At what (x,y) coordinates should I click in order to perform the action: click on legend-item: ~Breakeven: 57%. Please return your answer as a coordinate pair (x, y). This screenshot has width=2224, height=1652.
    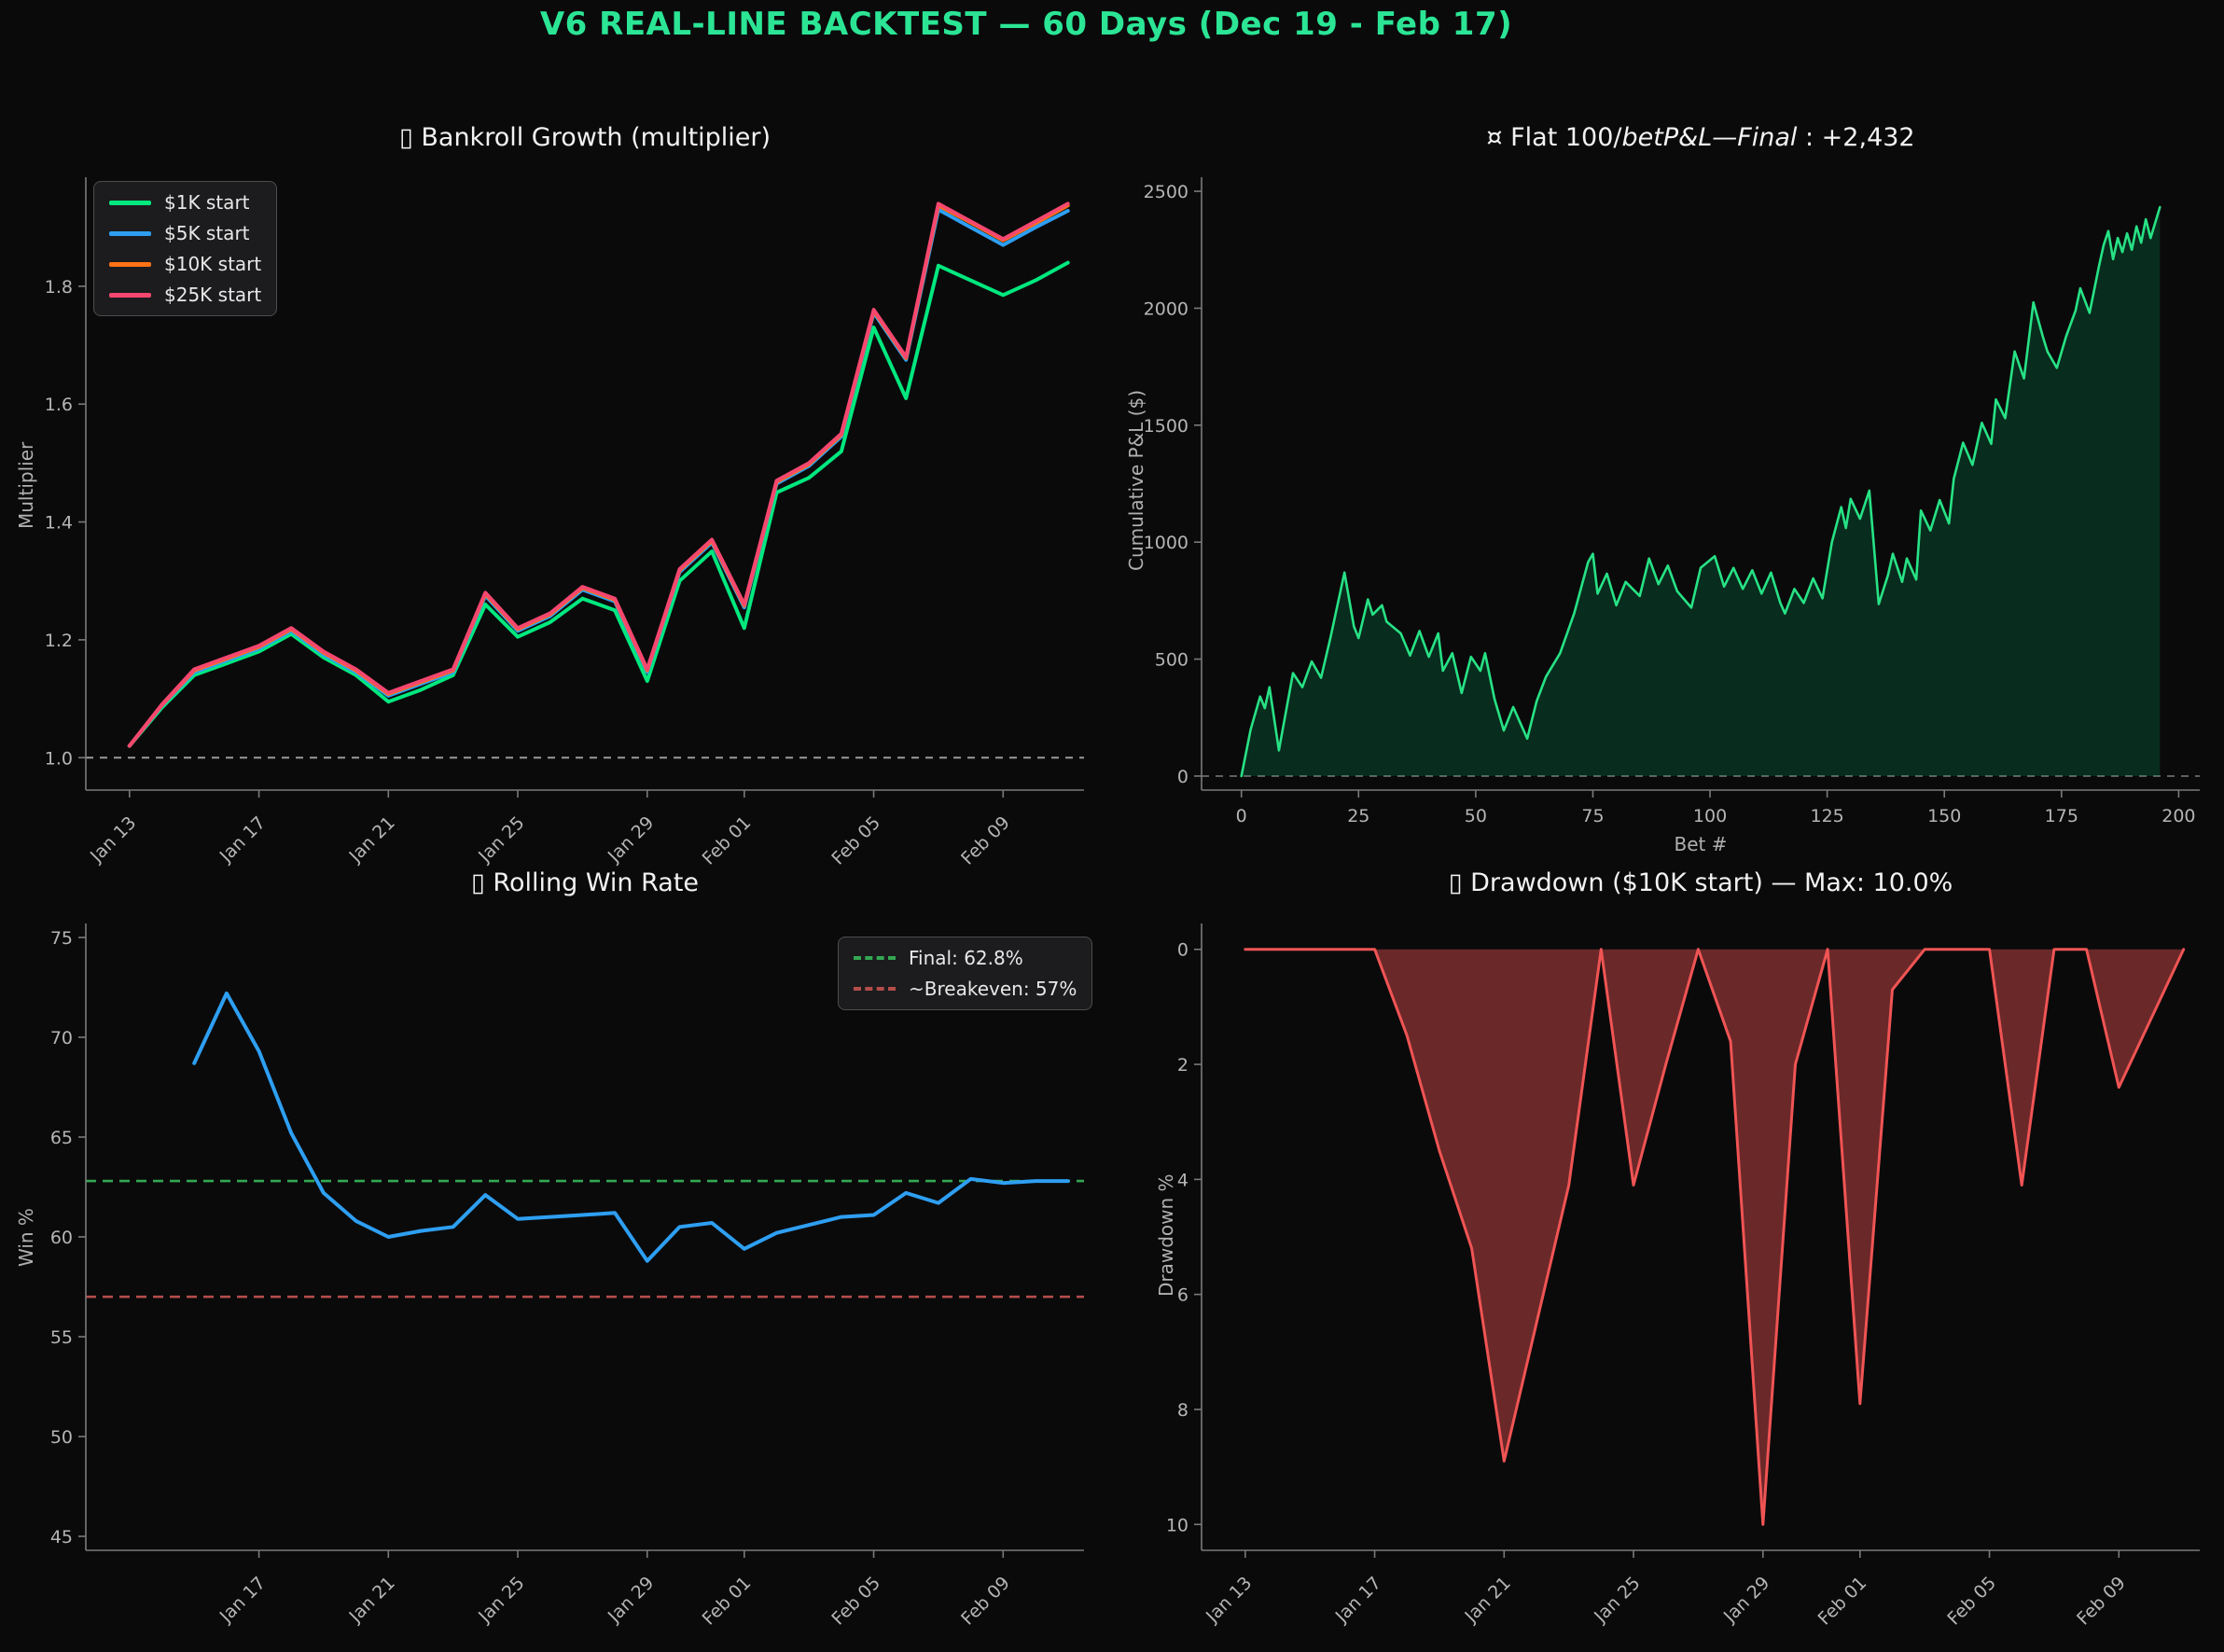
    Looking at the image, I should click on (965, 989).